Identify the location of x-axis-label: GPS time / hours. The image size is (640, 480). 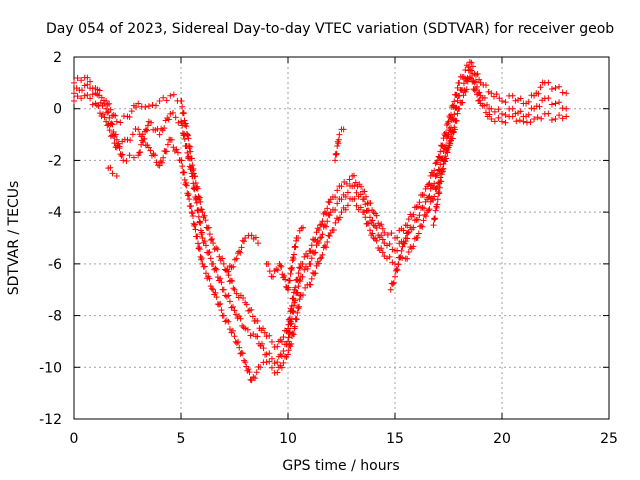
(340, 466).